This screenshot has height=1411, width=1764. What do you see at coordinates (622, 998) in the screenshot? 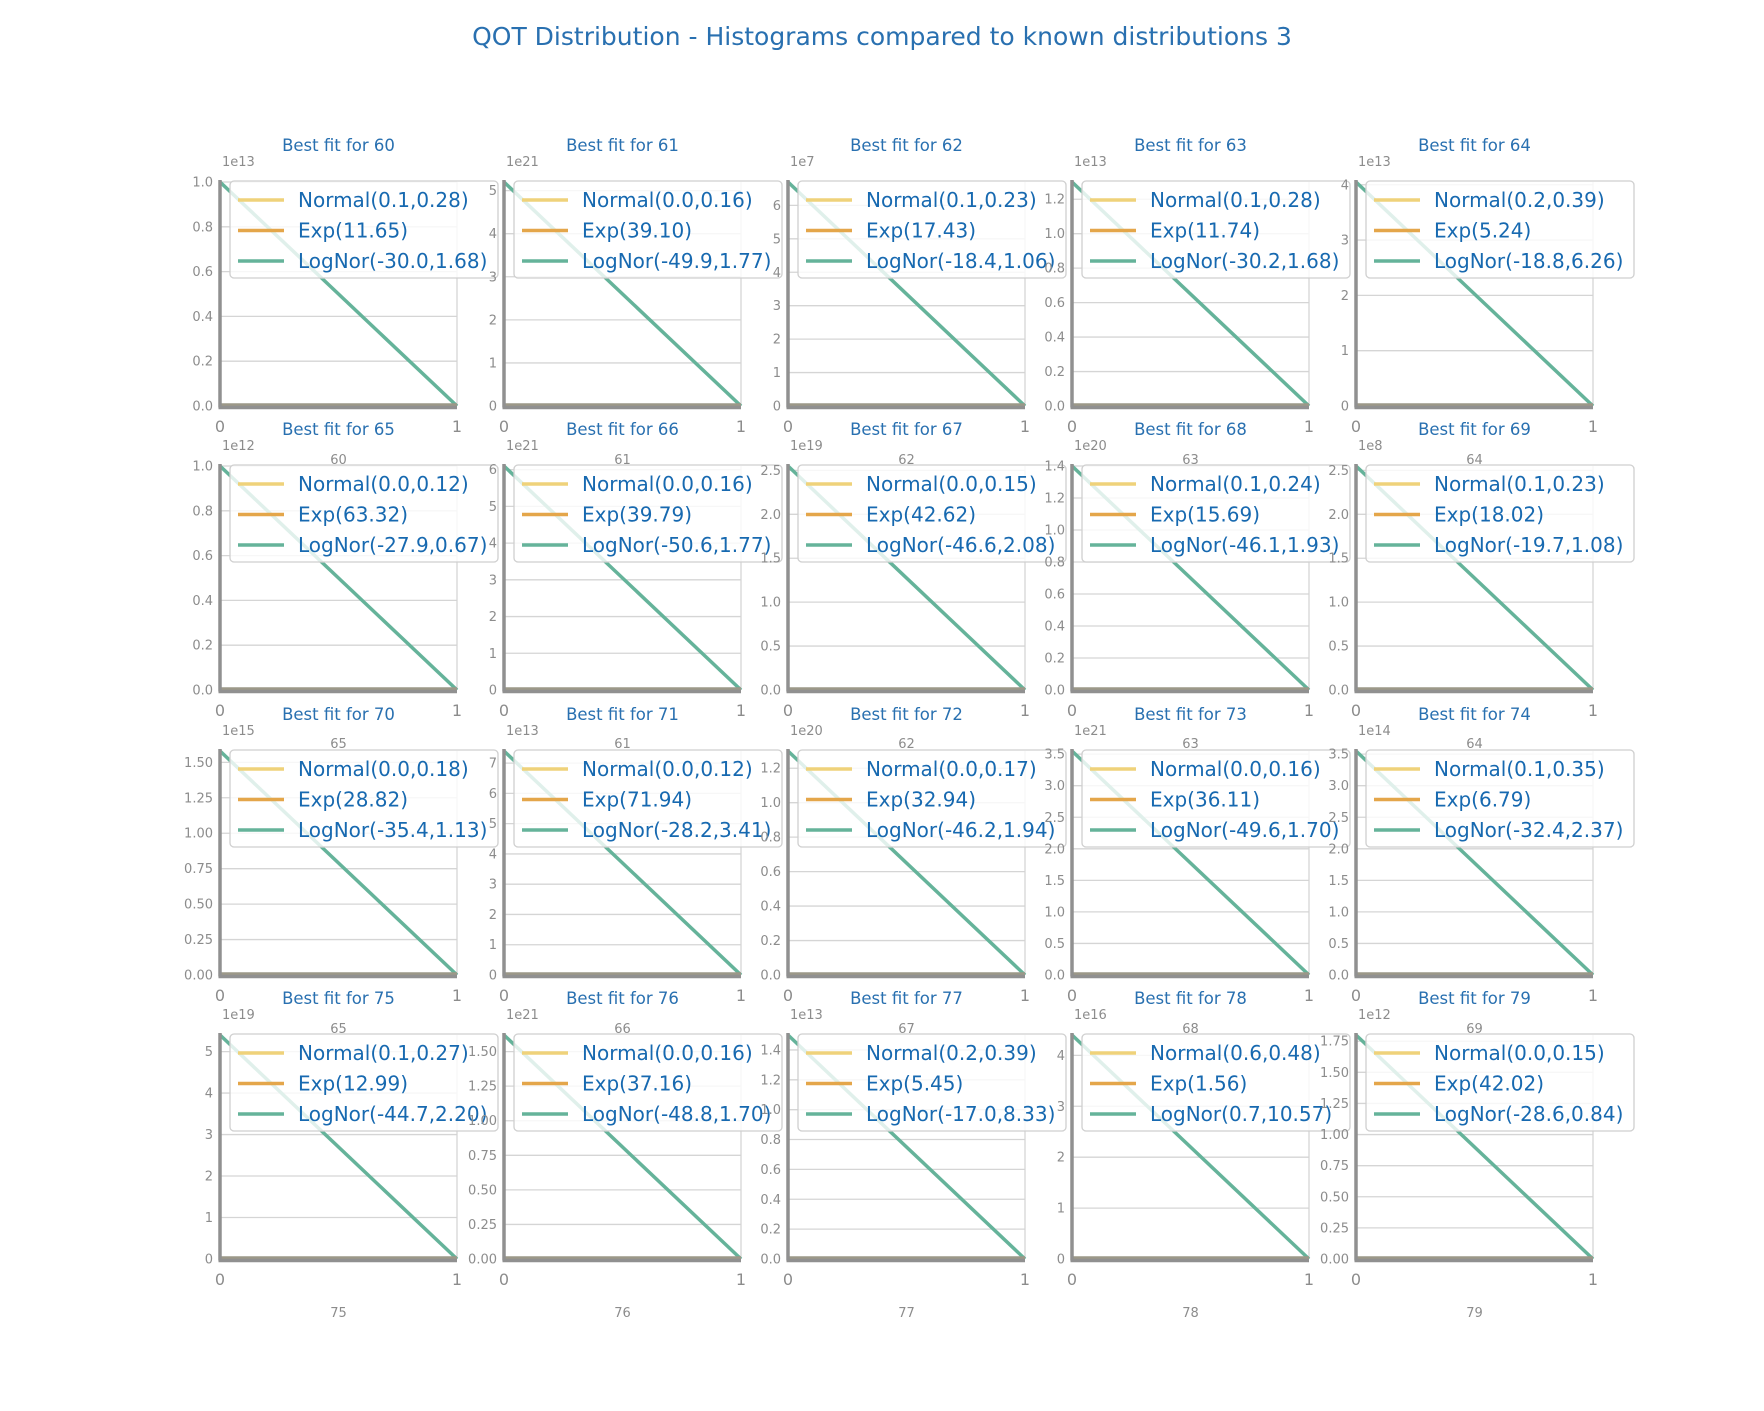
I see `subplot-title: Best fit for 76` at bounding box center [622, 998].